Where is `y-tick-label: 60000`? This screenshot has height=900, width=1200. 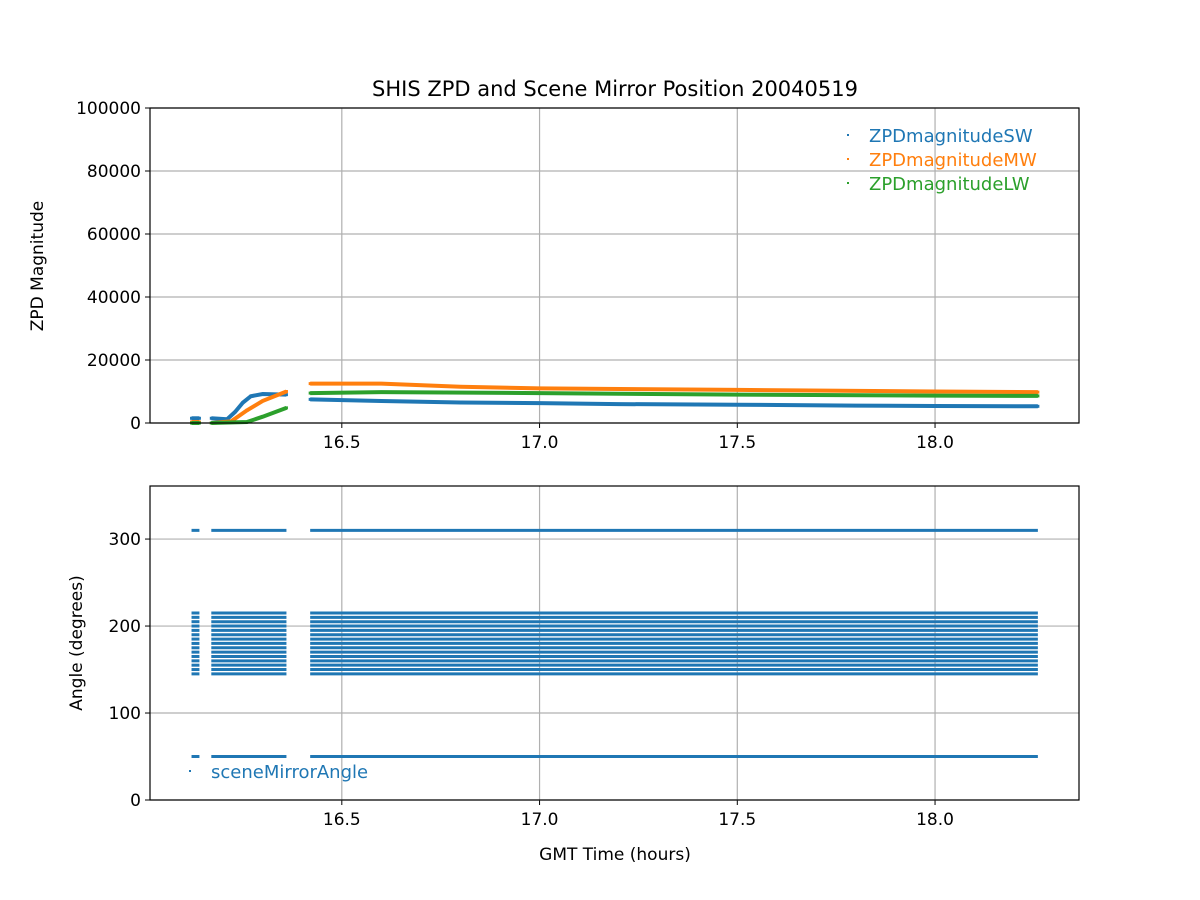 y-tick-label: 60000 is located at coordinates (114, 235).